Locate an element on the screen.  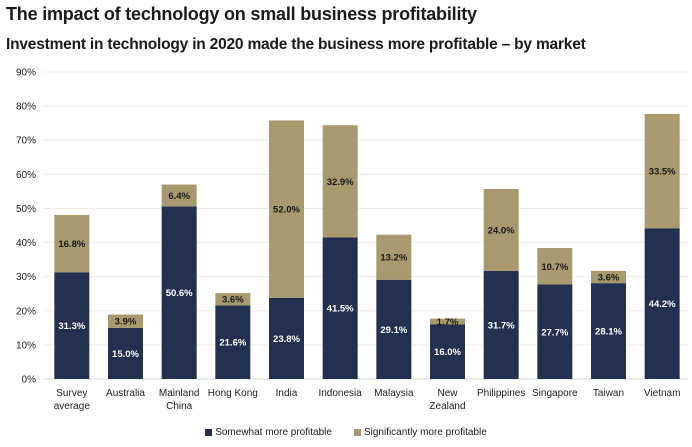
data-label: 16.8% is located at coordinates (71, 244).